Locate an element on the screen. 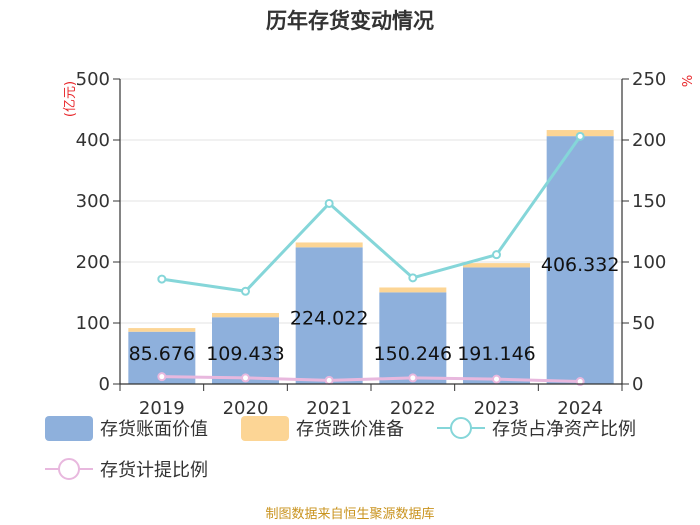 The height and width of the screenshot is (525, 700). x-tick-label: 2023 is located at coordinates (497, 408).